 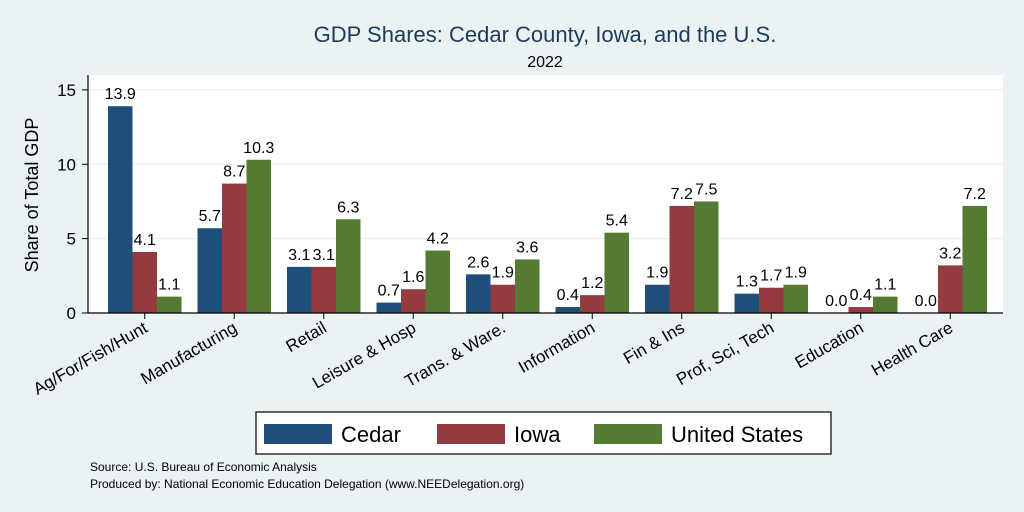 I want to click on data-label-iowa-trans-ware: 1.9, so click(x=503, y=273).